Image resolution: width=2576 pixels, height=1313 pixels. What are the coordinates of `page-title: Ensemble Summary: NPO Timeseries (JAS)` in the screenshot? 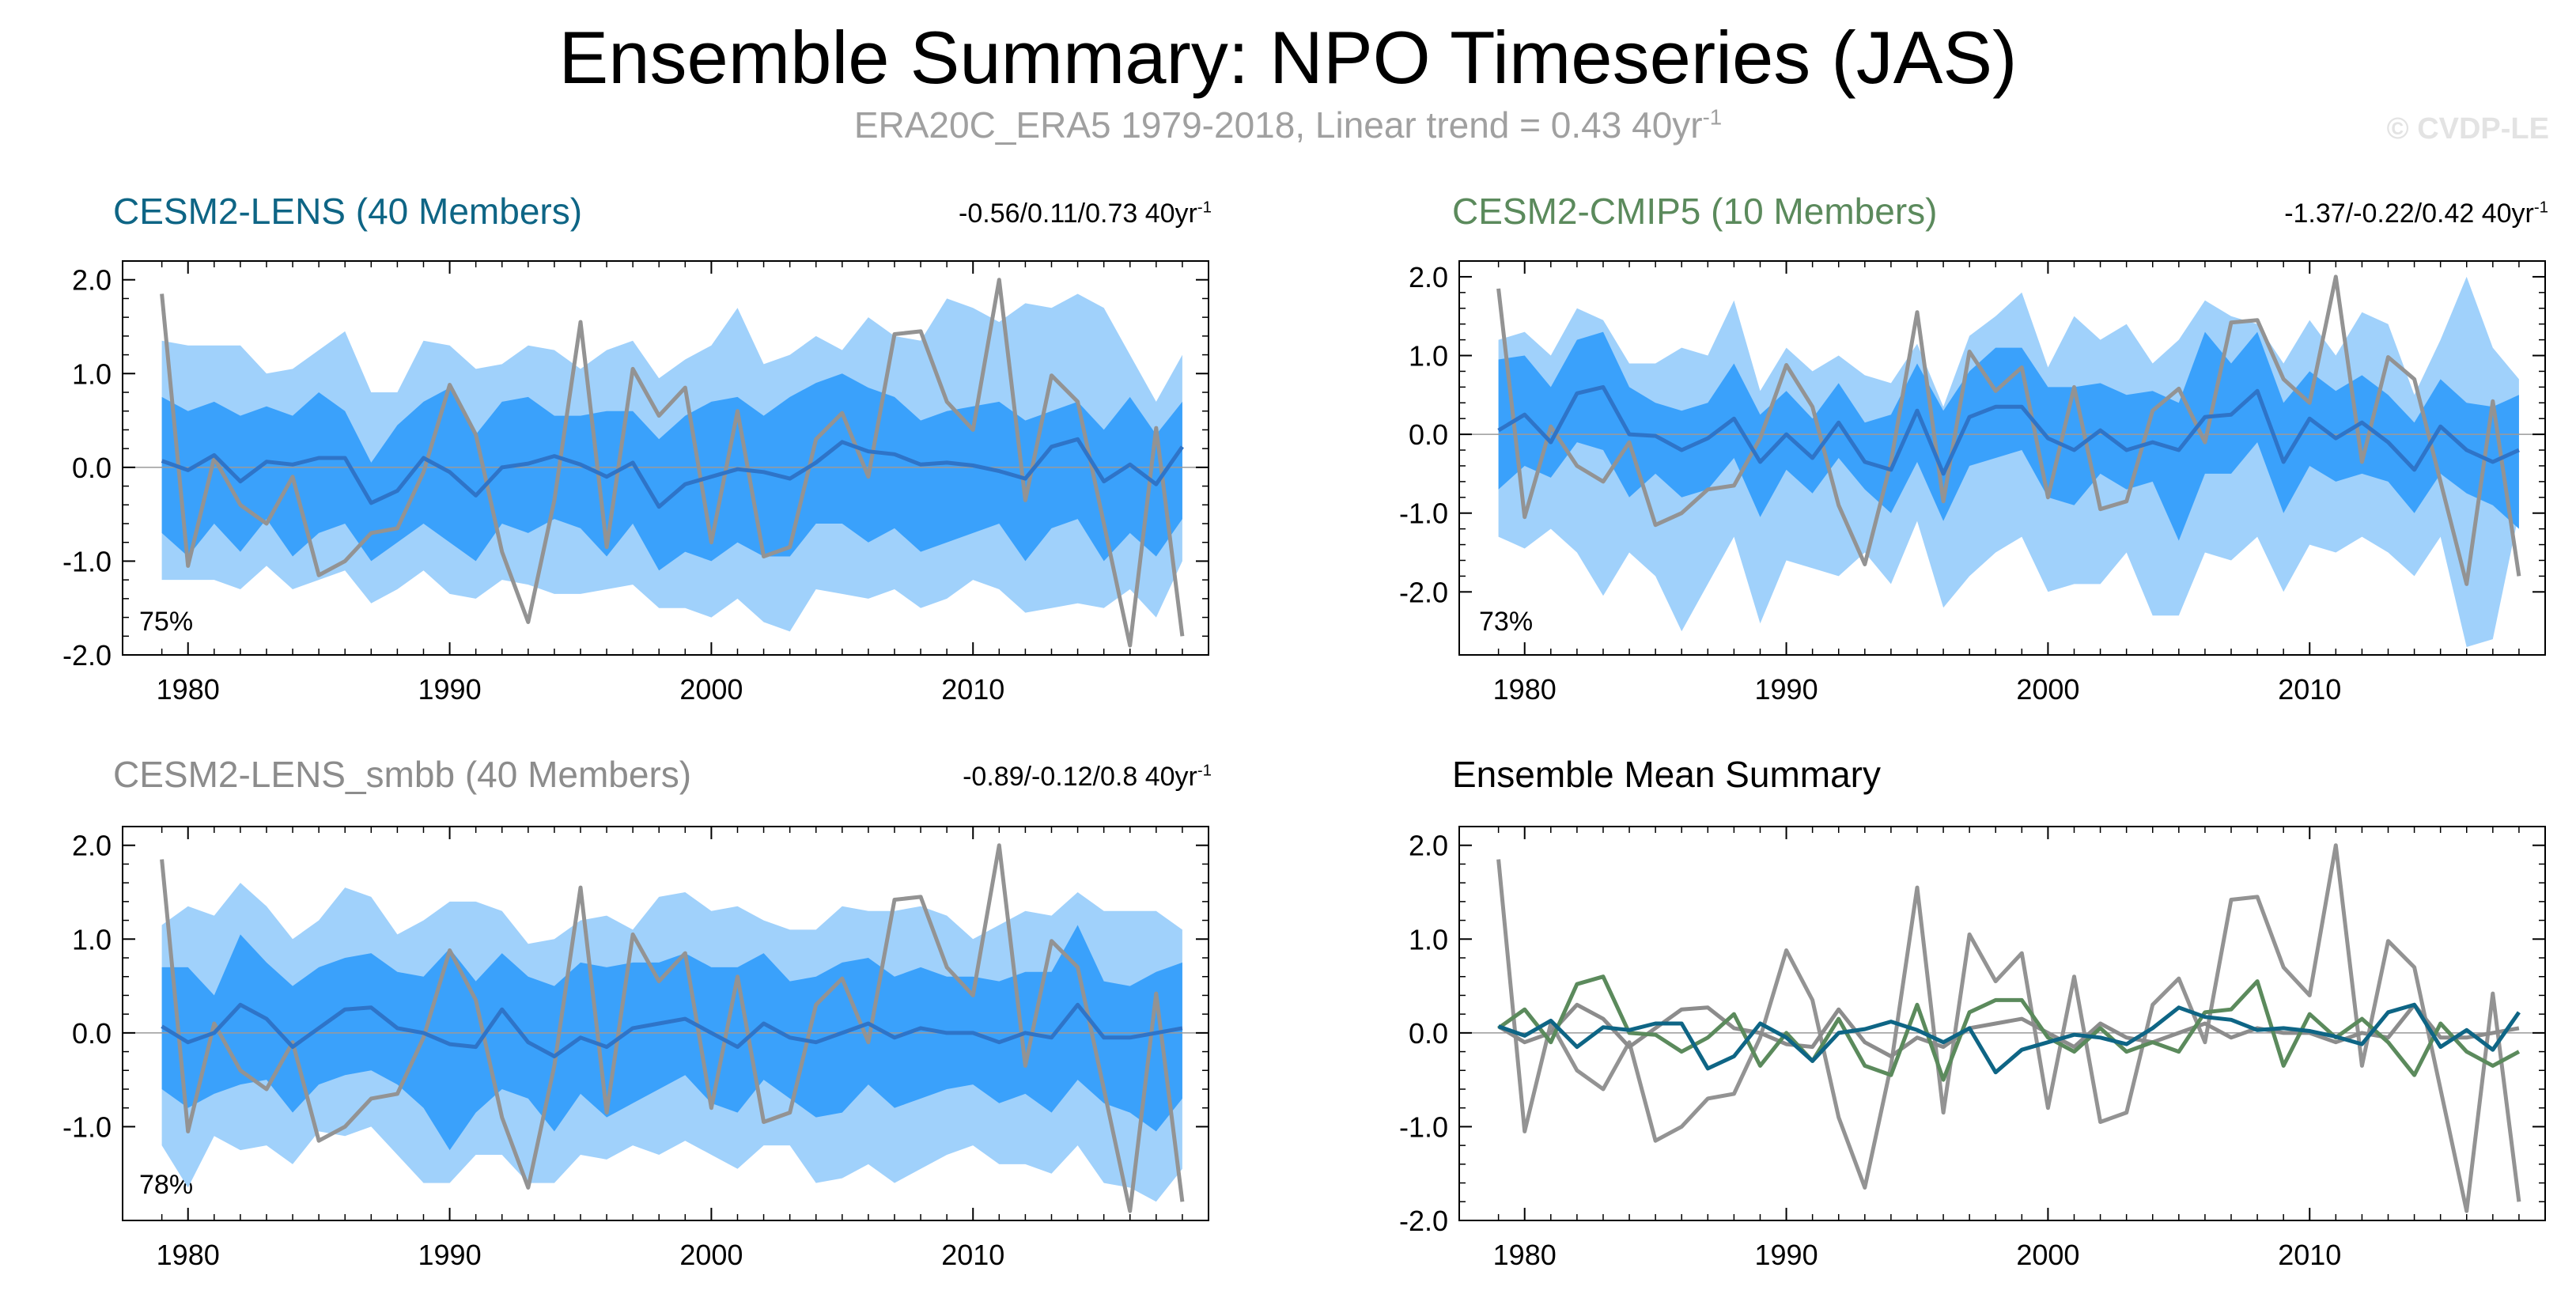 It's located at (1288, 57).